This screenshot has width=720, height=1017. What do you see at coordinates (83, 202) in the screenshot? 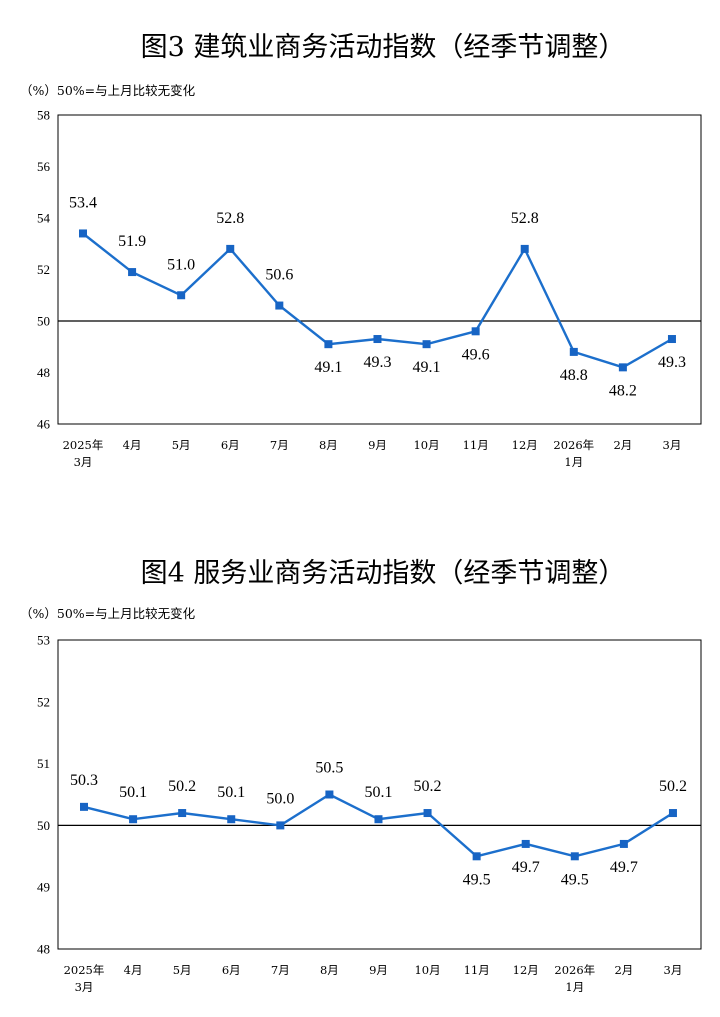
I see `data-label: 53.4` at bounding box center [83, 202].